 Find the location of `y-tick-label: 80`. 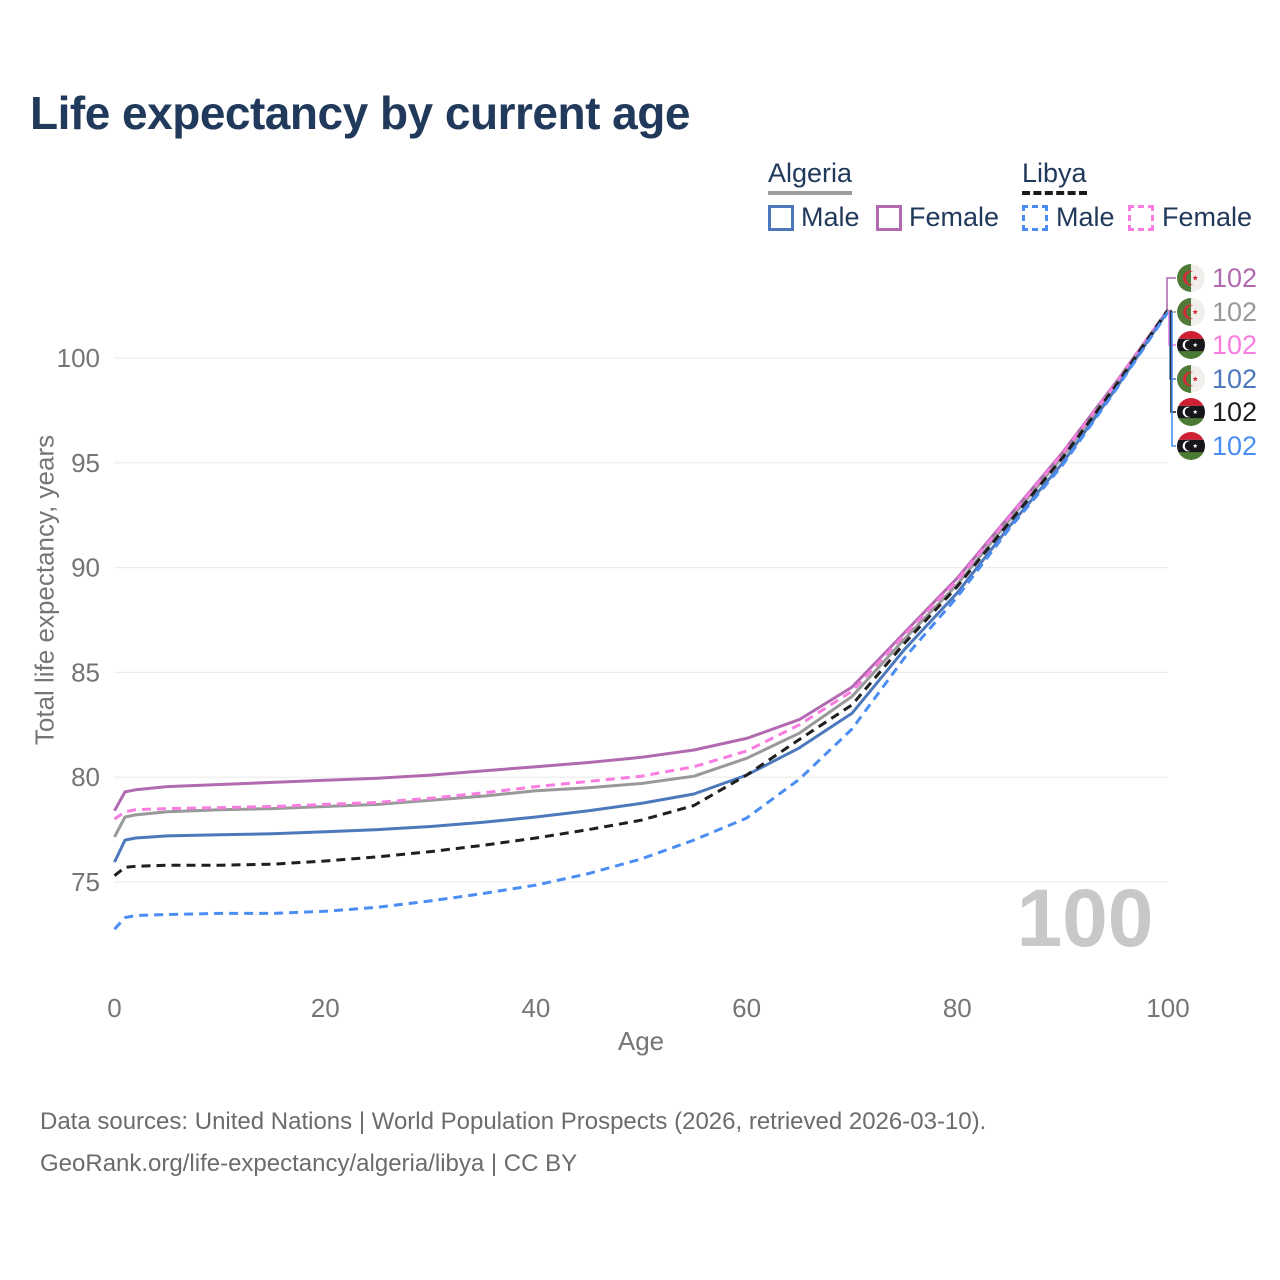

y-tick-label: 80 is located at coordinates (85, 777).